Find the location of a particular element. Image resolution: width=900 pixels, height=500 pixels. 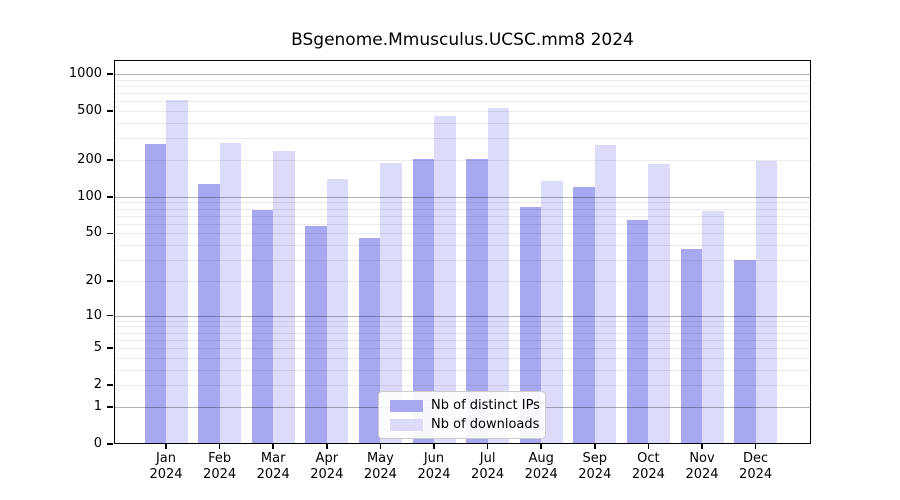

legend-swatch-downloads is located at coordinates (406, 424).